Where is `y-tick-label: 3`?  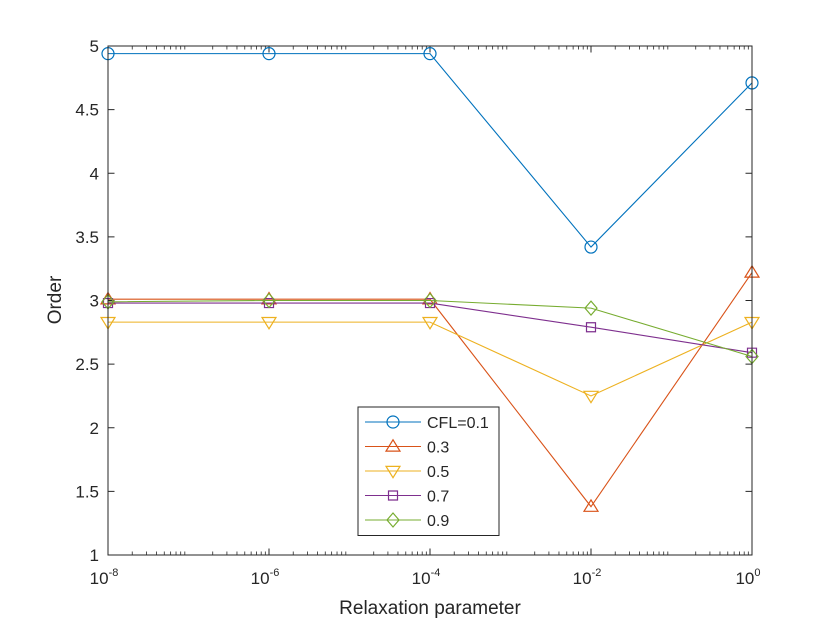 y-tick-label: 3 is located at coordinates (94, 301).